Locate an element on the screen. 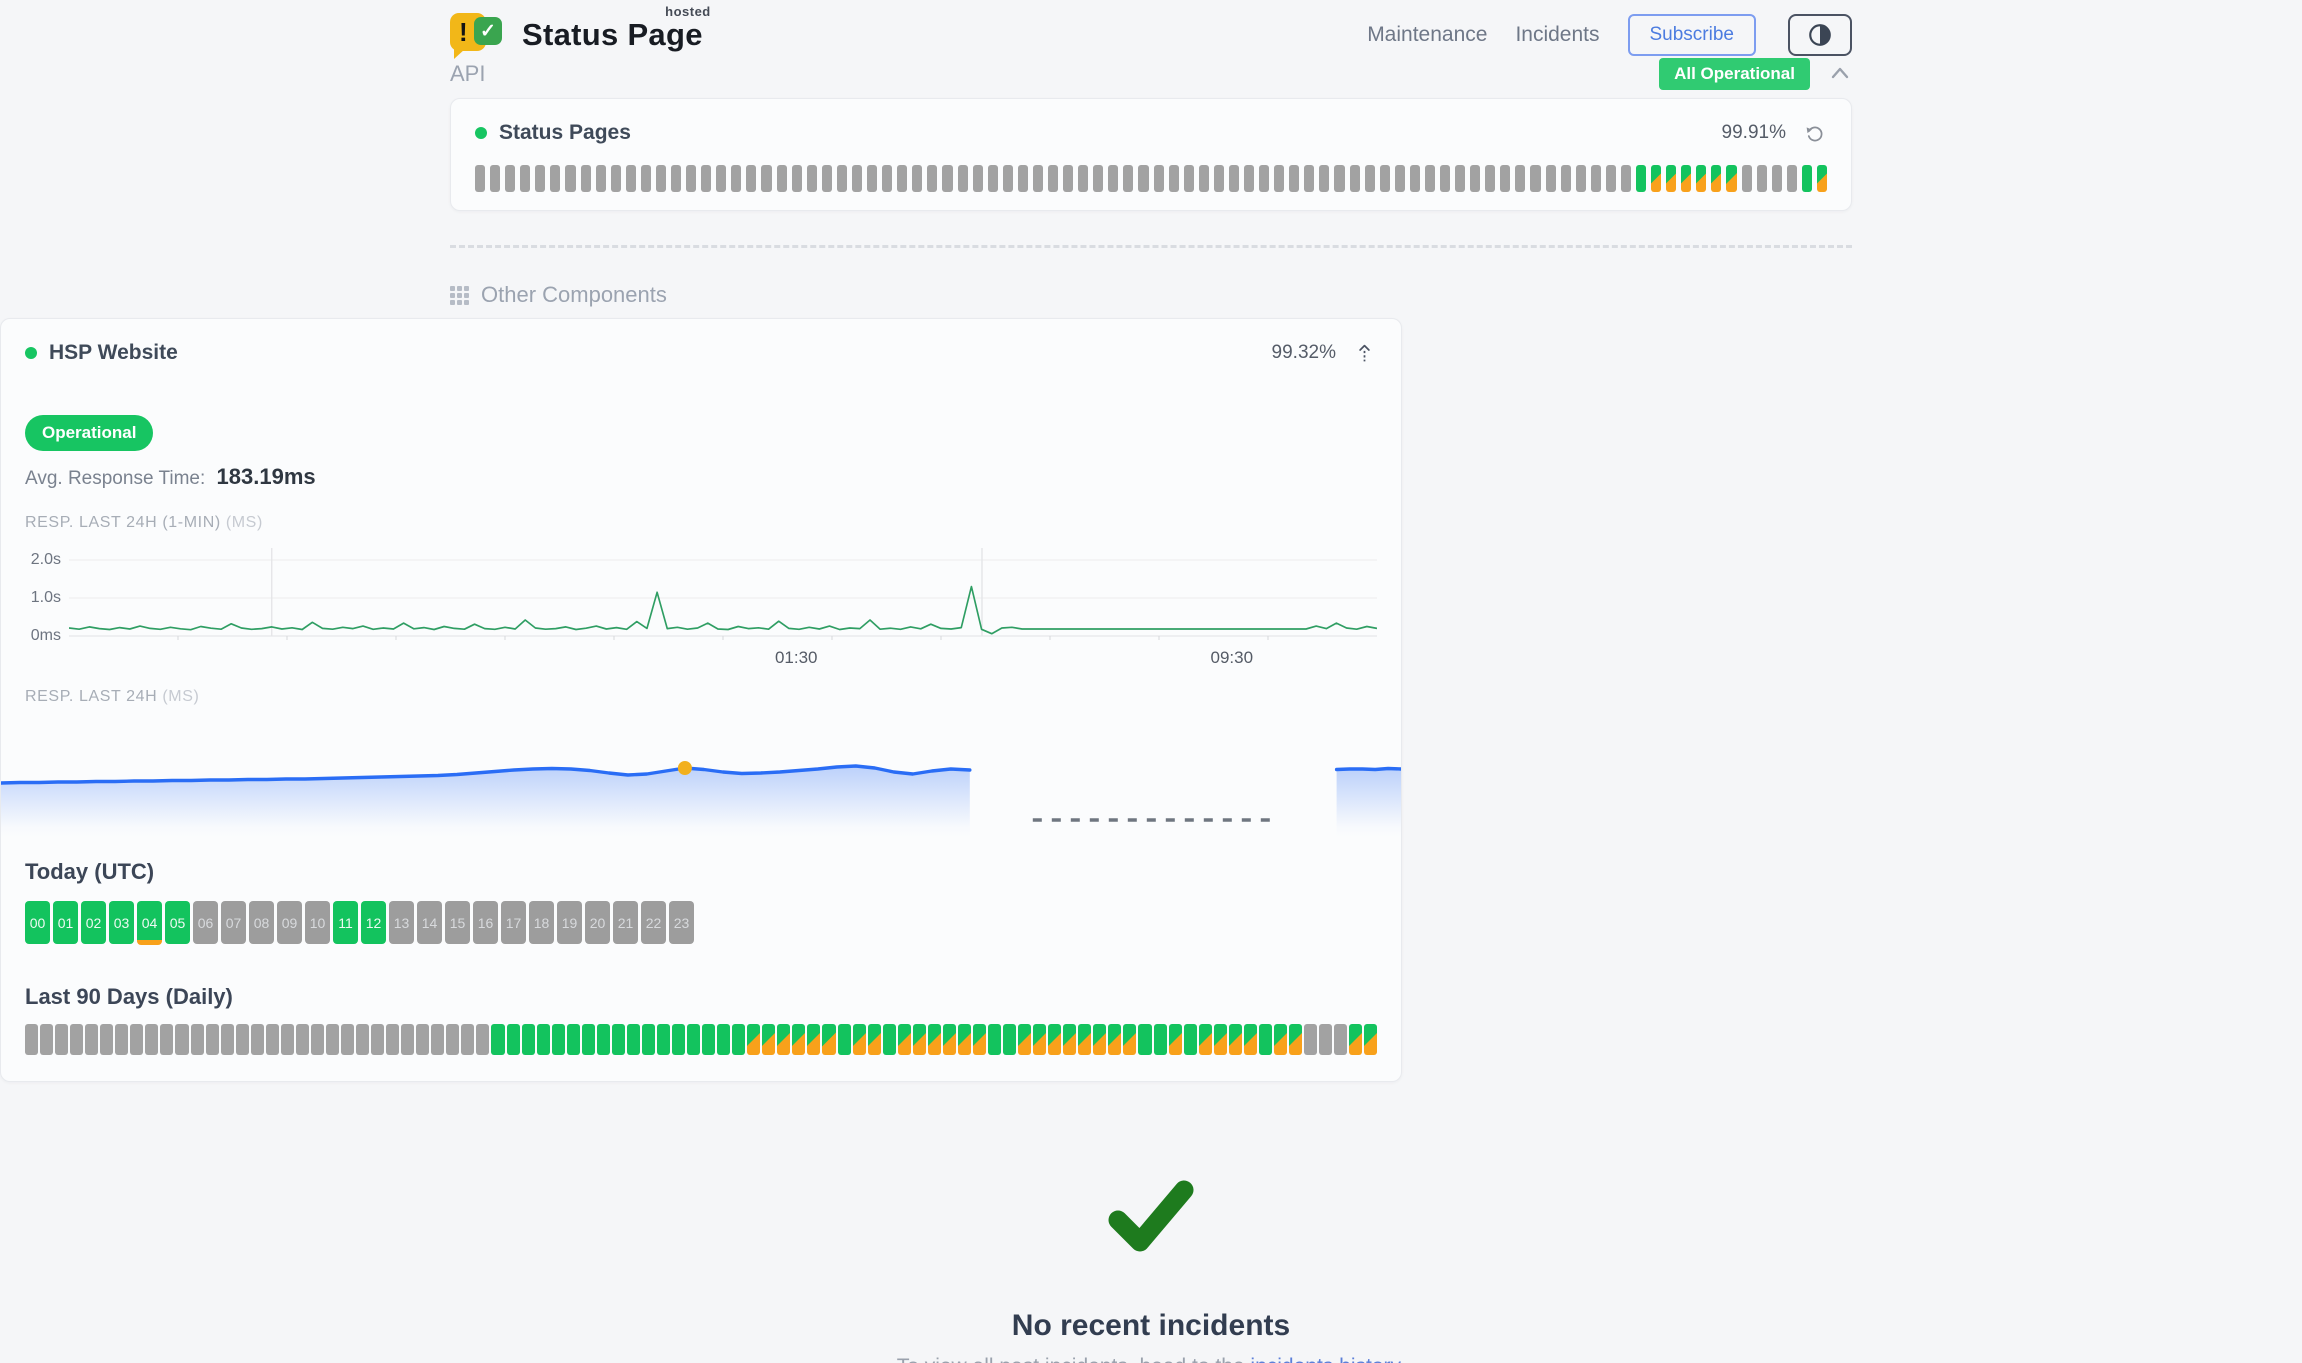  hour-block: 10 is located at coordinates (317, 922).